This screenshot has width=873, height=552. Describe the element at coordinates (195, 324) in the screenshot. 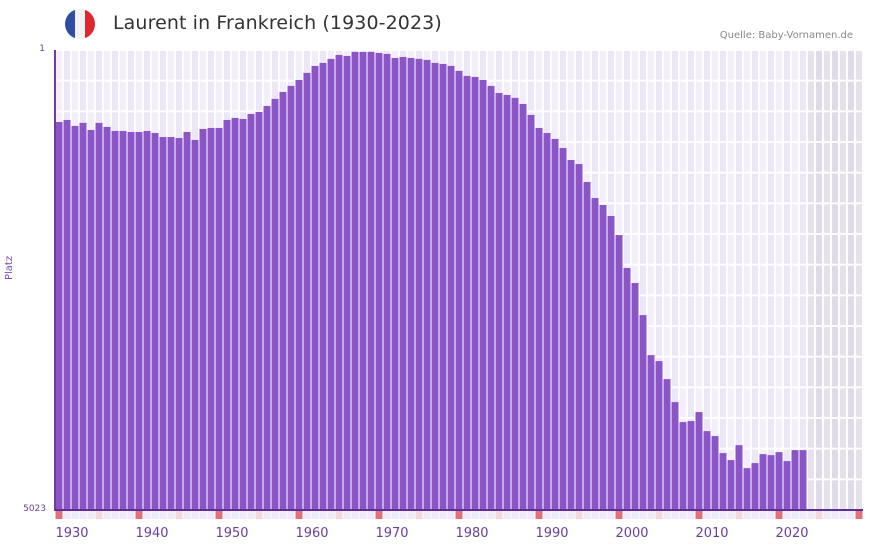

I see `bar-1947` at that location.